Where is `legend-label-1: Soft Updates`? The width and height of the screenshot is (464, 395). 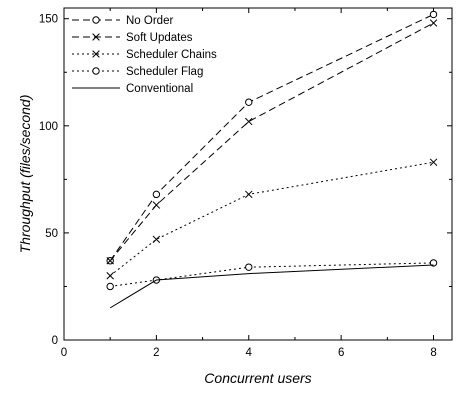 legend-label-1: Soft Updates is located at coordinates (159, 38).